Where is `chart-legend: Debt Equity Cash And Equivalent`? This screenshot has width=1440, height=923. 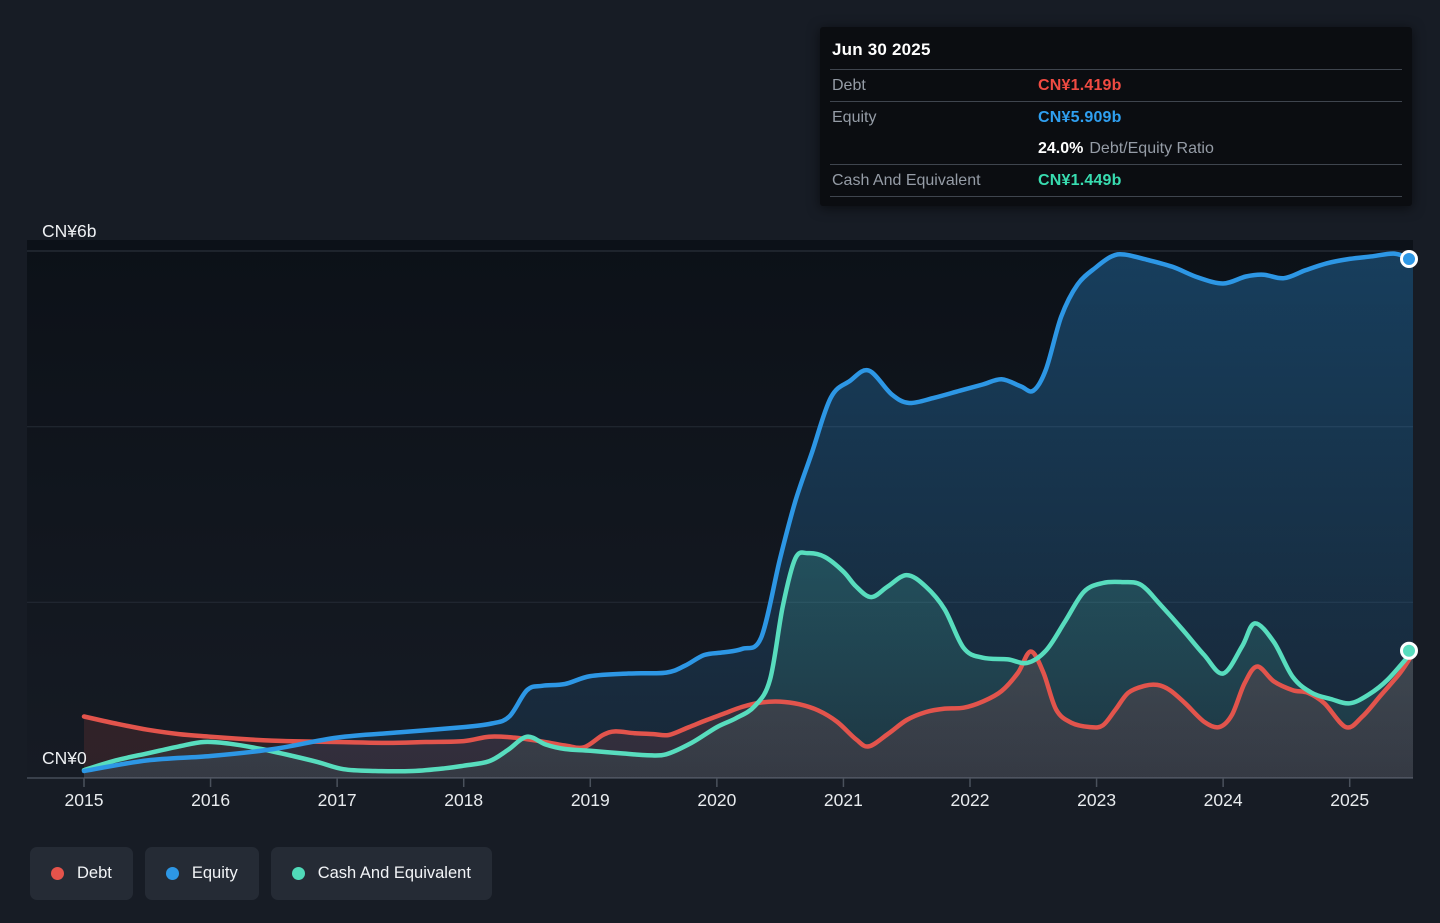 chart-legend: Debt Equity Cash And Equivalent is located at coordinates (261, 873).